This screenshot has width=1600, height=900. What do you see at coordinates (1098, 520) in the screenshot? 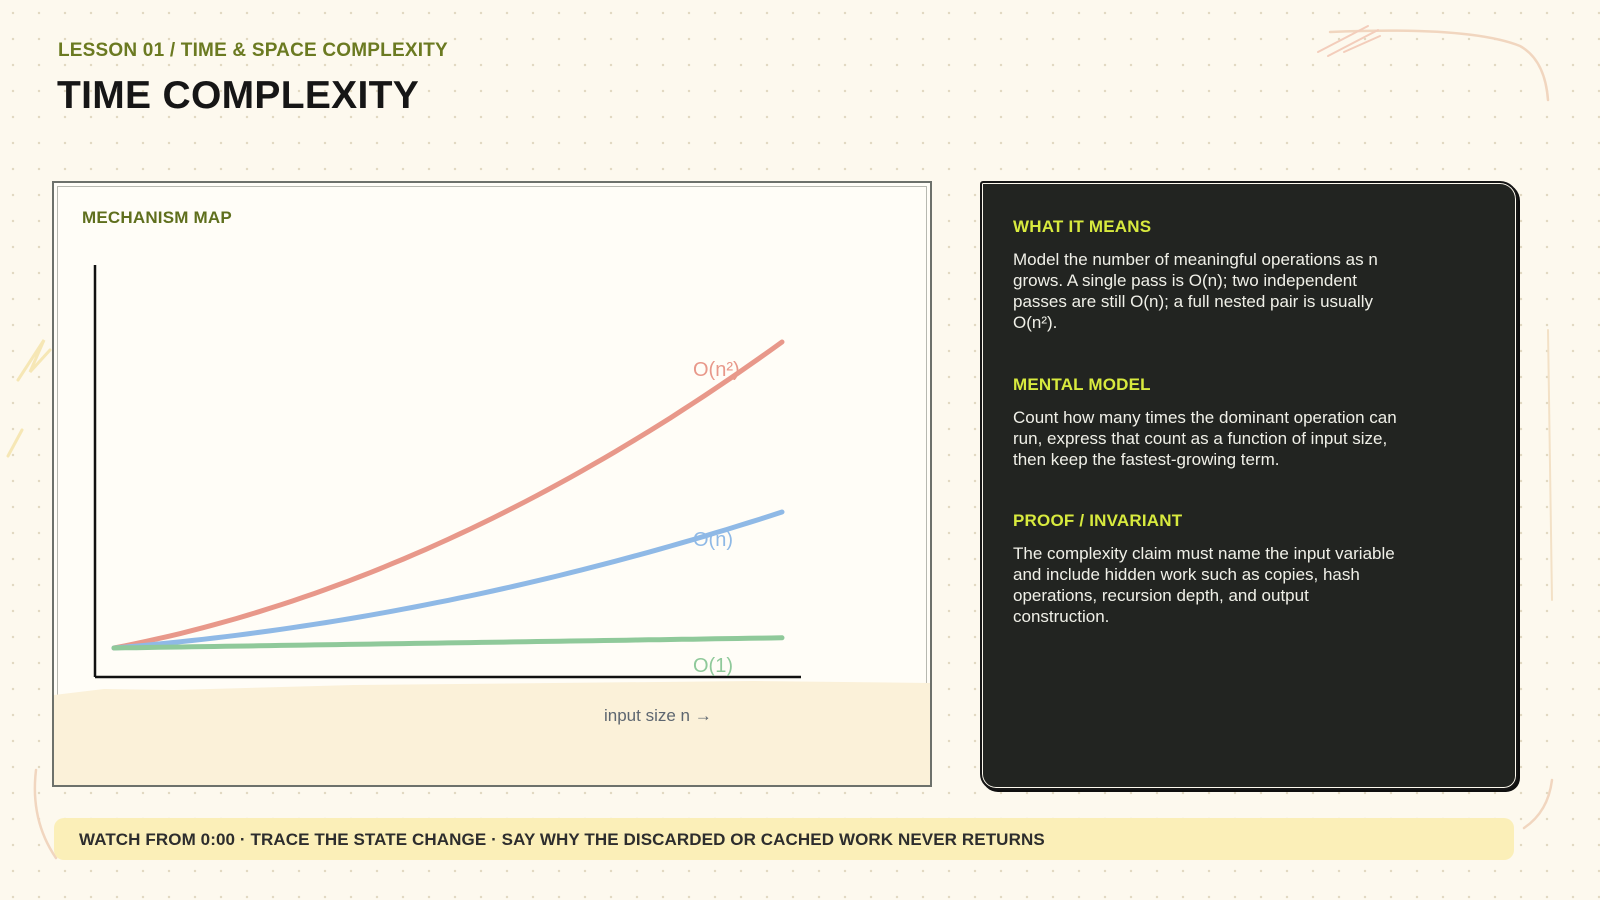
I see `section-heading: PROOF / INVARIANT` at bounding box center [1098, 520].